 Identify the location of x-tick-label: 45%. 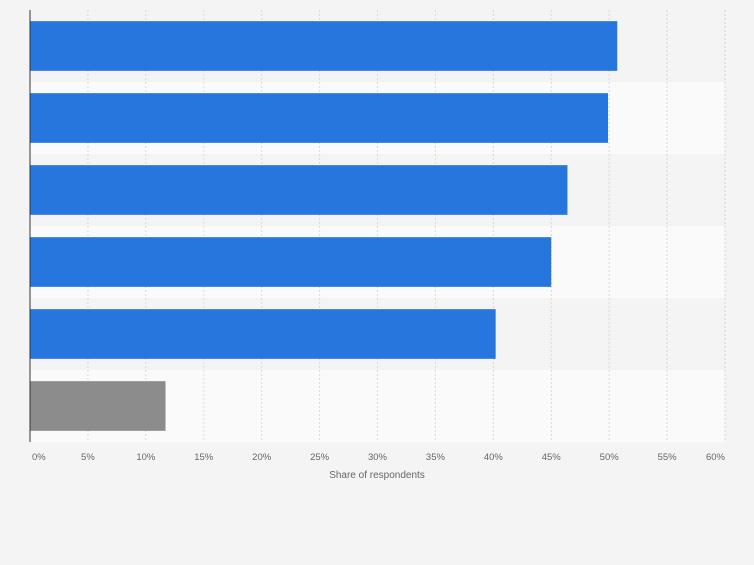
(552, 457).